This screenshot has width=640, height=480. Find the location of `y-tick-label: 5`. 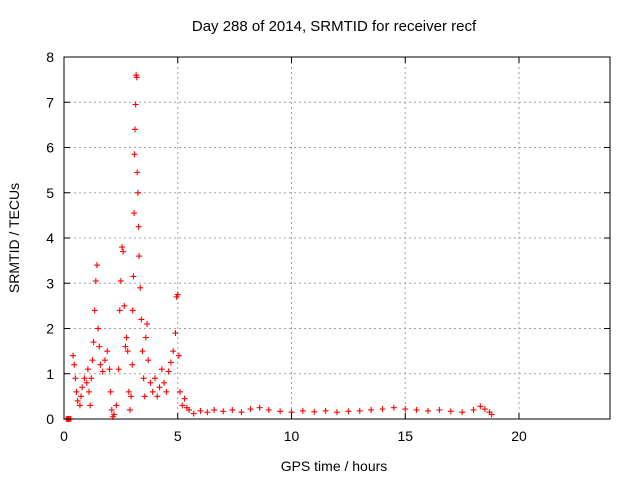

y-tick-label: 5 is located at coordinates (50, 193).